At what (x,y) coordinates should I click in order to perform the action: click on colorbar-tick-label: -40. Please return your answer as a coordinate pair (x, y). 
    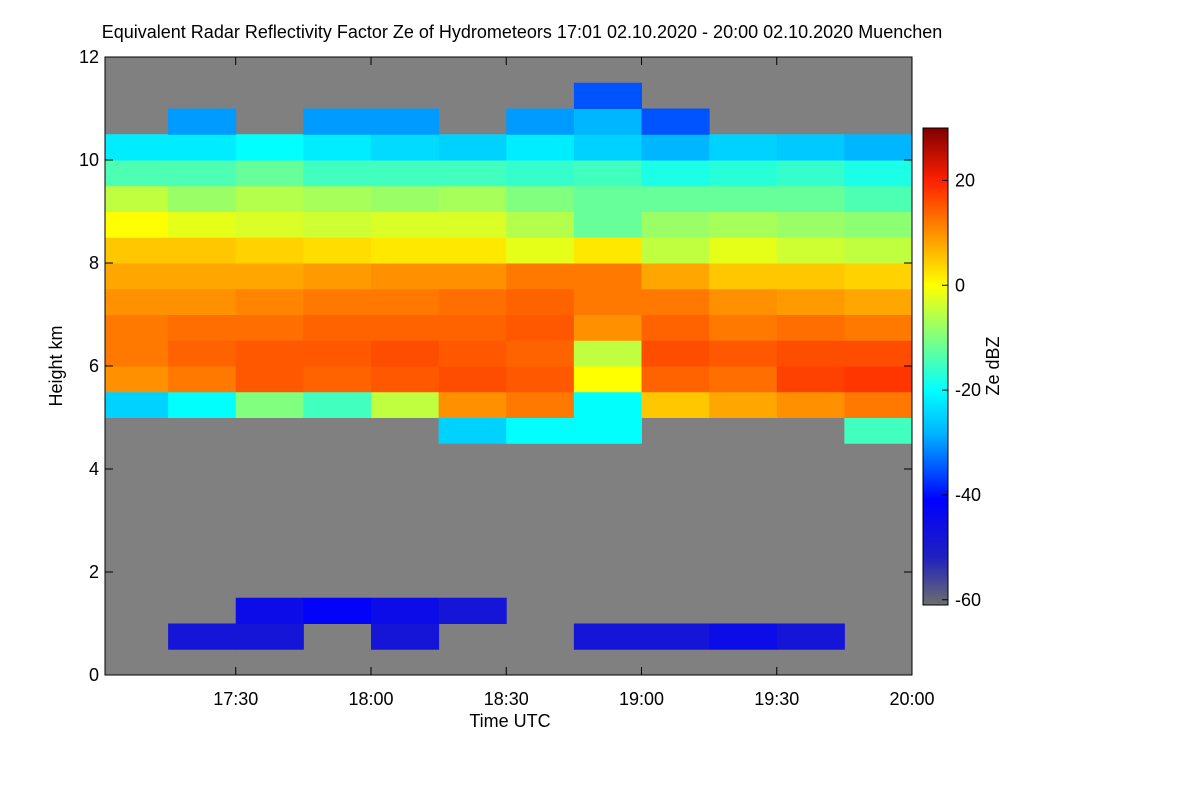
    Looking at the image, I should click on (968, 495).